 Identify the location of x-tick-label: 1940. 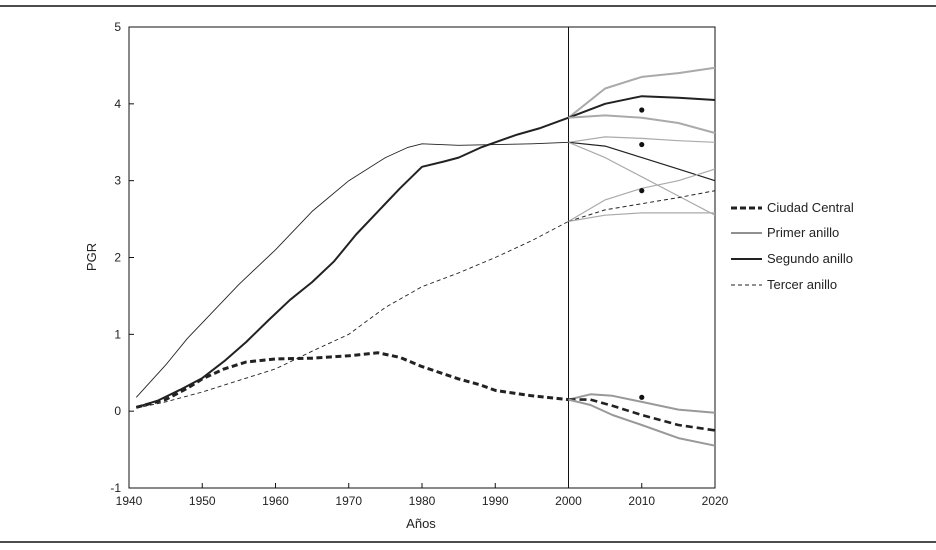
(129, 501).